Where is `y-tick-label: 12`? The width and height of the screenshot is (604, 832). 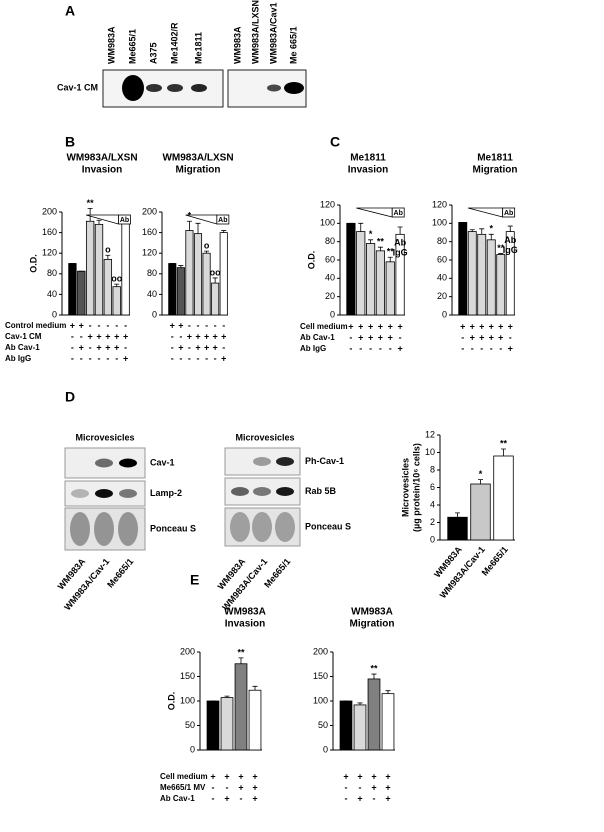
y-tick-label: 12 is located at coordinates (430, 434).